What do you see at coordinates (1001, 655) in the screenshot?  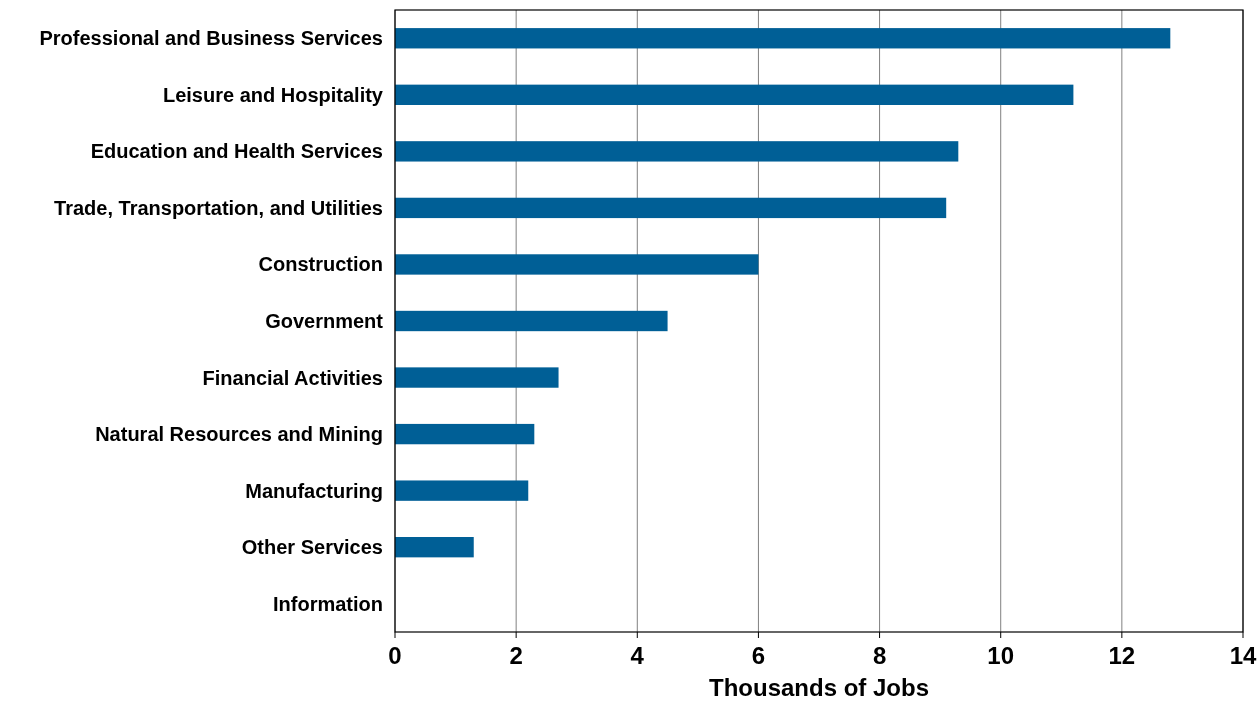 I see `x-tick-label: 10` at bounding box center [1001, 655].